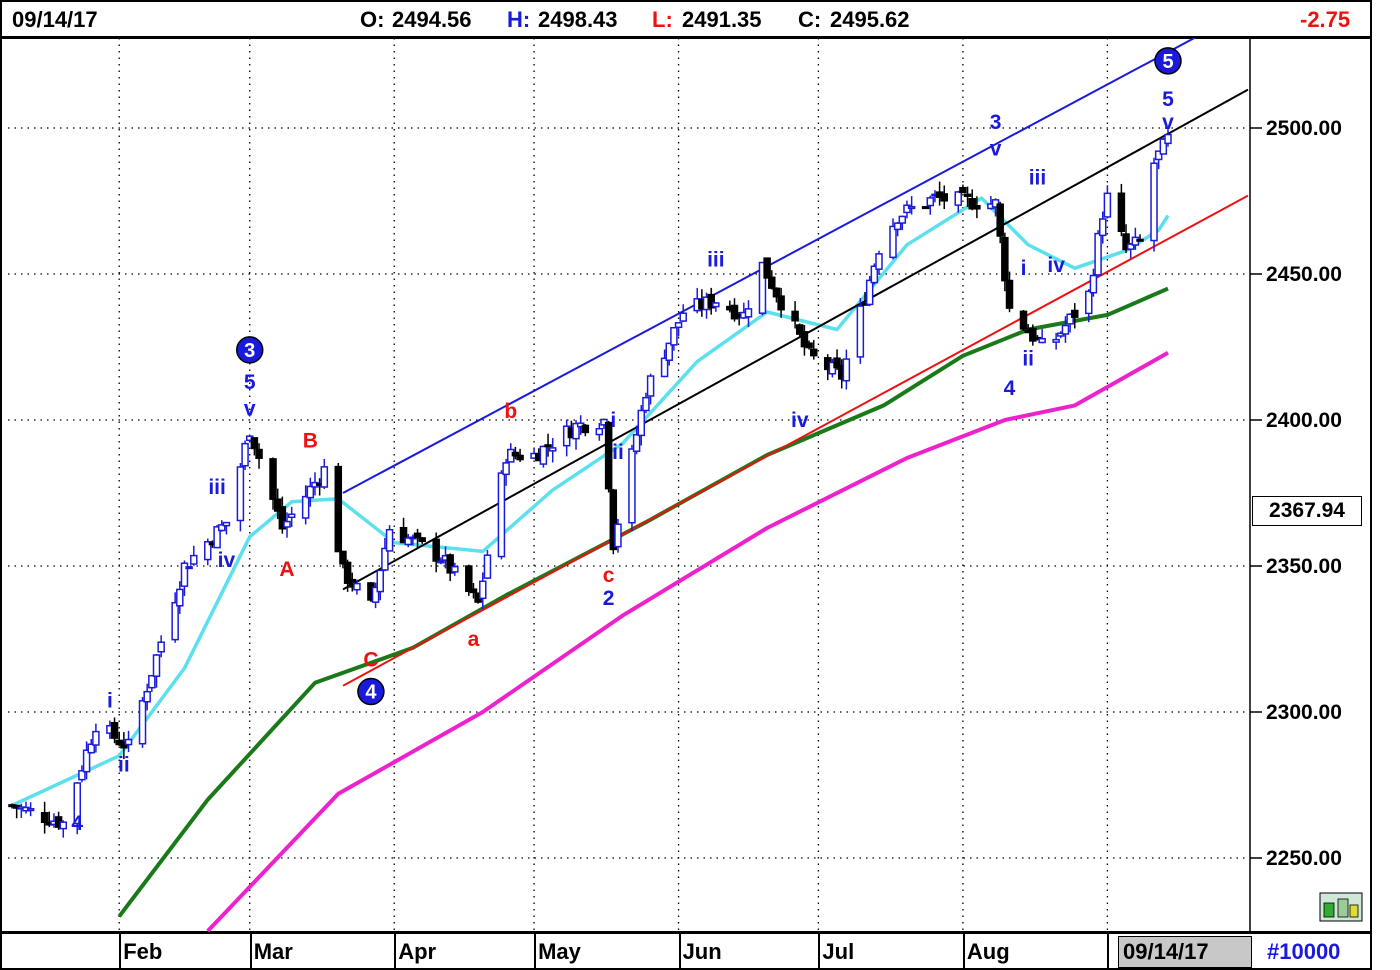  What do you see at coordinates (662, 19) in the screenshot?
I see `low-label: L:` at bounding box center [662, 19].